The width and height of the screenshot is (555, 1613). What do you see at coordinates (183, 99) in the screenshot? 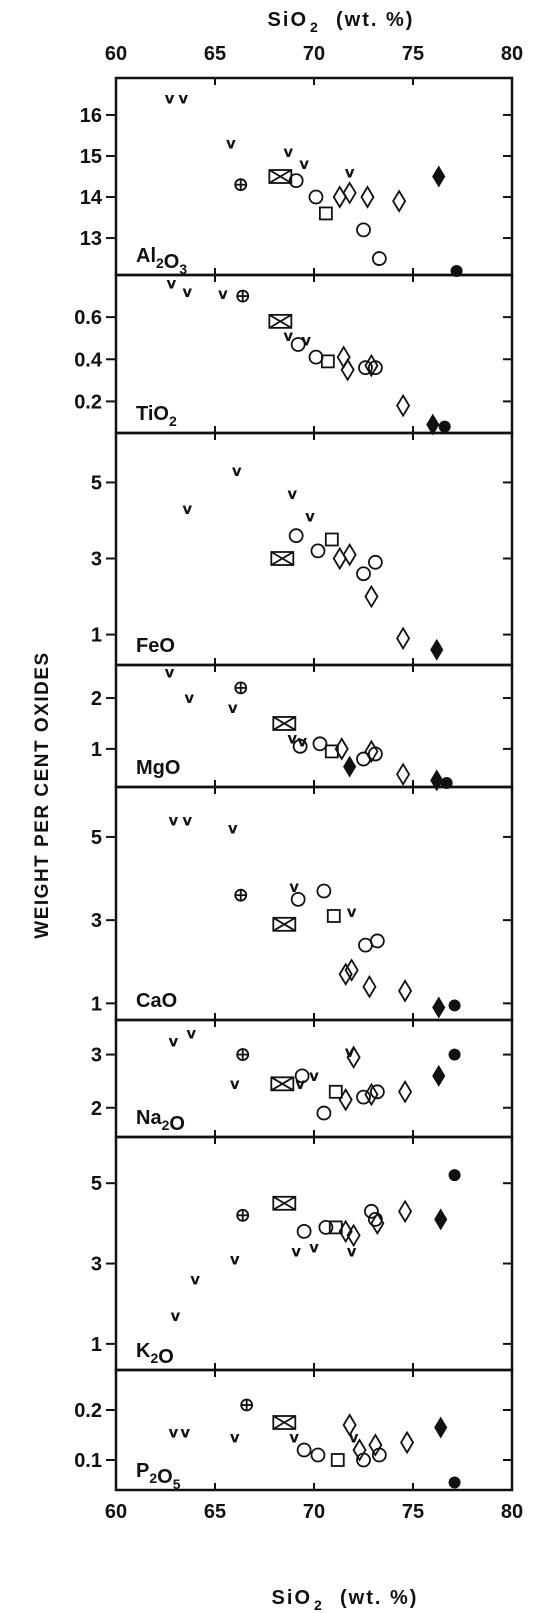
I see `data-point-0-1: v` at bounding box center [183, 99].